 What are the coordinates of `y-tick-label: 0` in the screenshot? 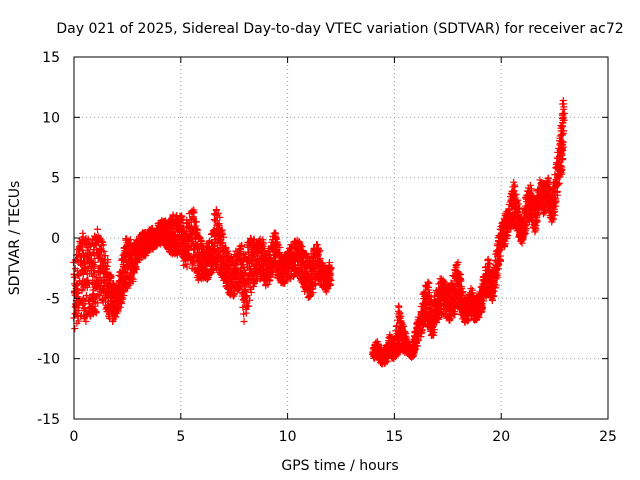 It's located at (55, 239).